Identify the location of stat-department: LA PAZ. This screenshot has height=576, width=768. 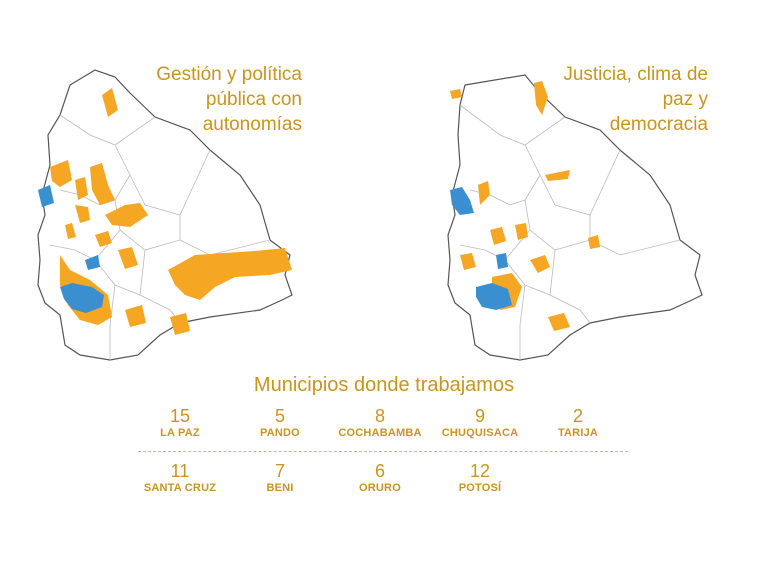
(180, 433).